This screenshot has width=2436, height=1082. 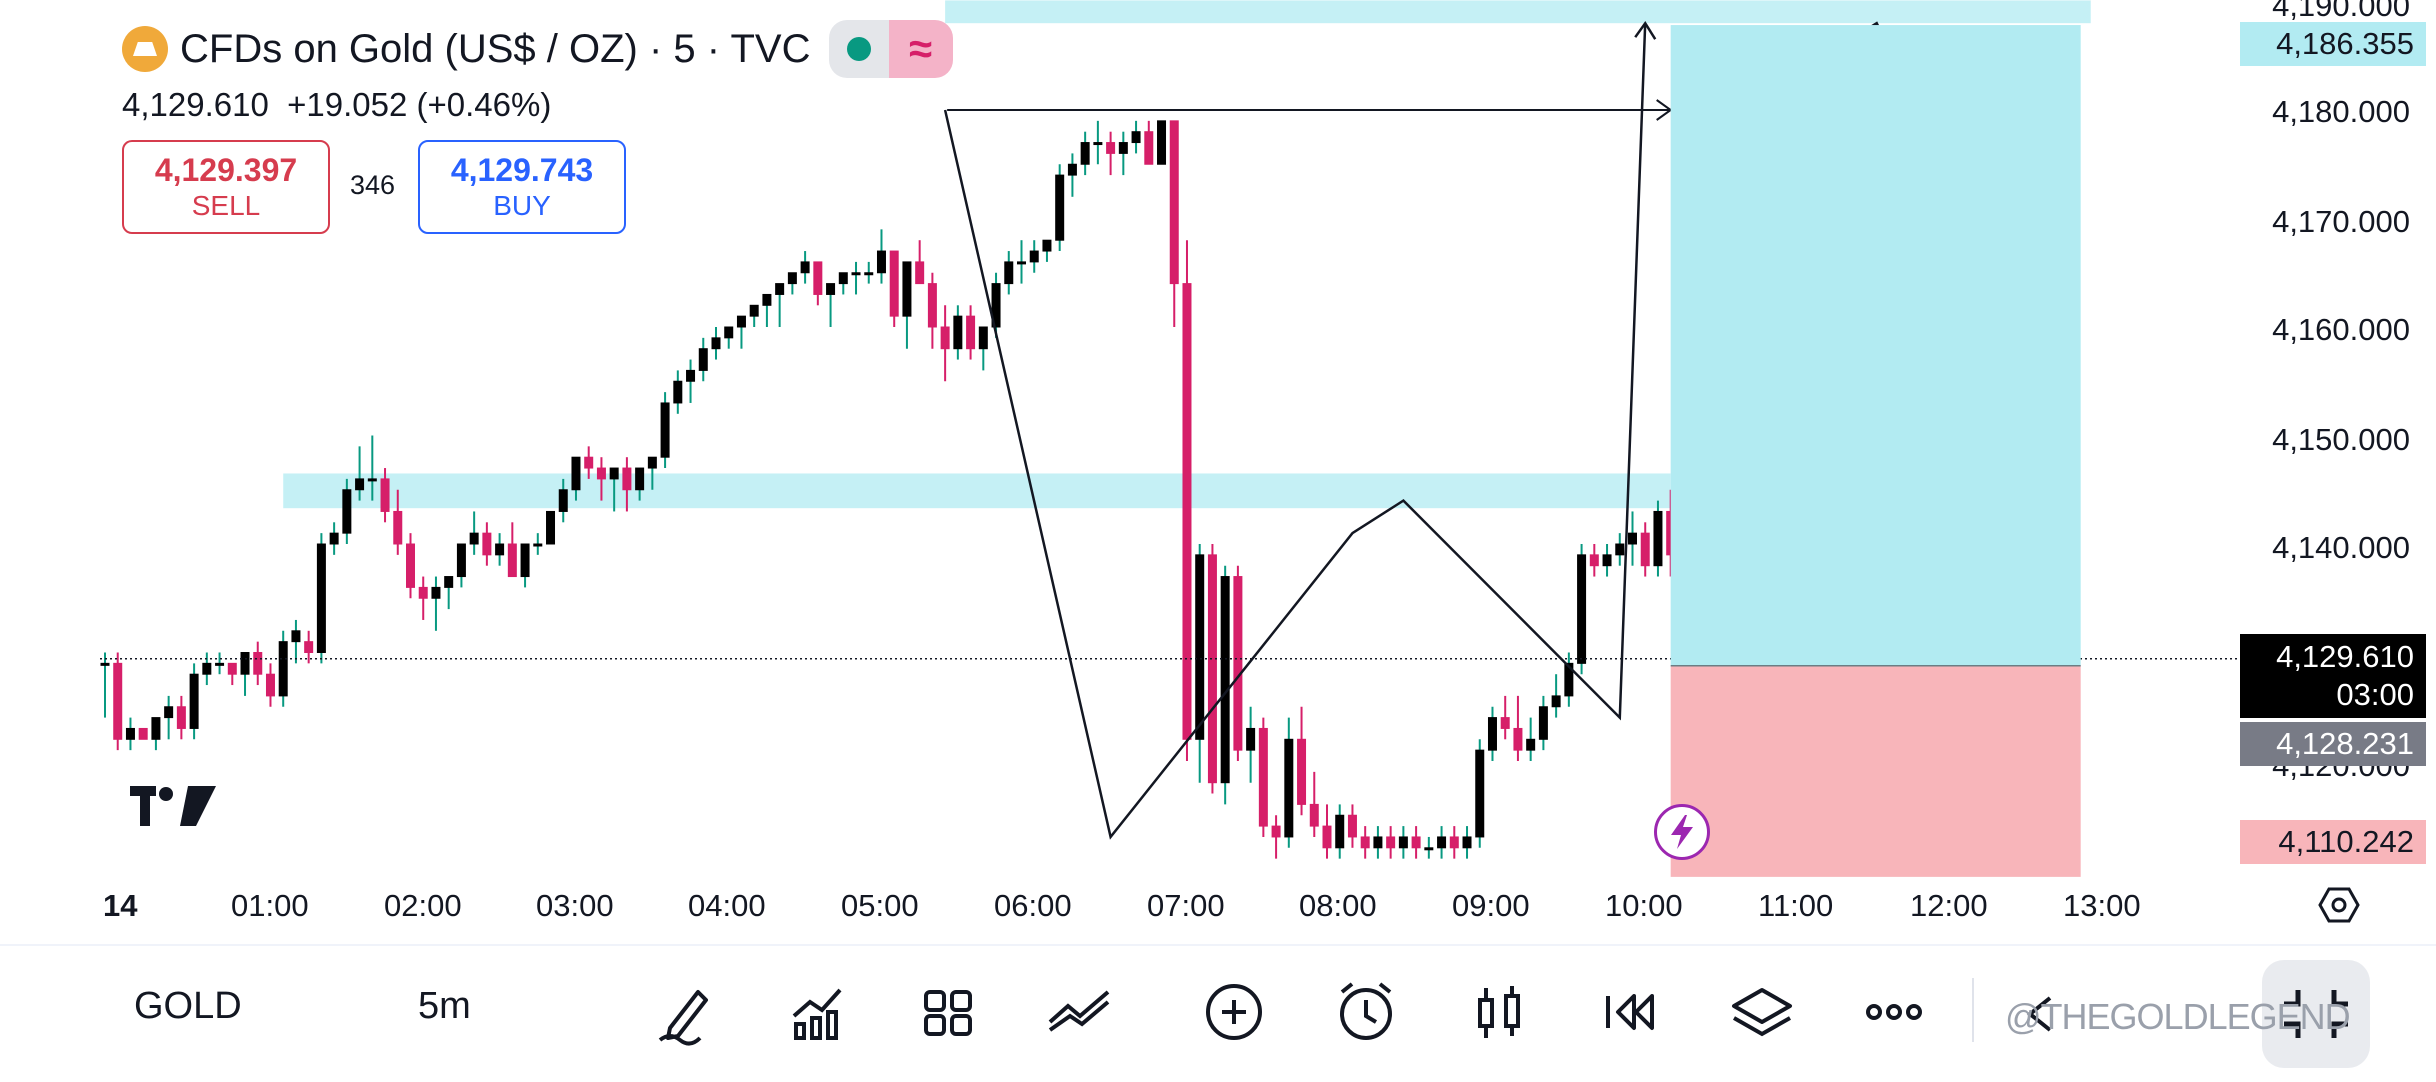 I want to click on market-open-icon, so click(x=858, y=49).